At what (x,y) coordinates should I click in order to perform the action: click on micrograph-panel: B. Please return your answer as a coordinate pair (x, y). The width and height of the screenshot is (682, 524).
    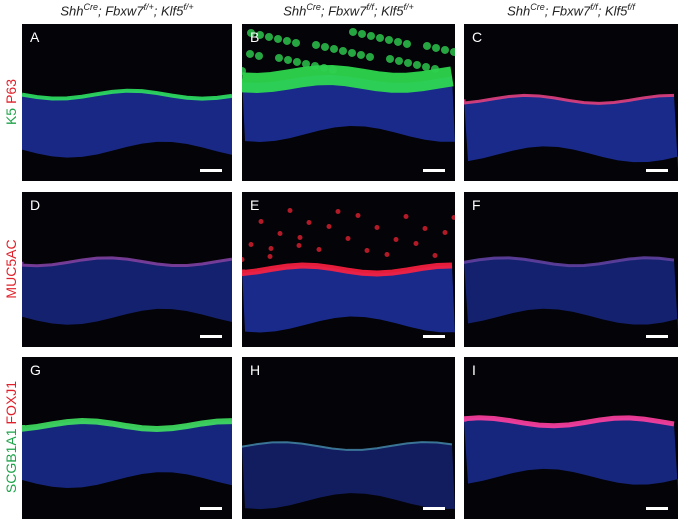
    Looking at the image, I should click on (348, 102).